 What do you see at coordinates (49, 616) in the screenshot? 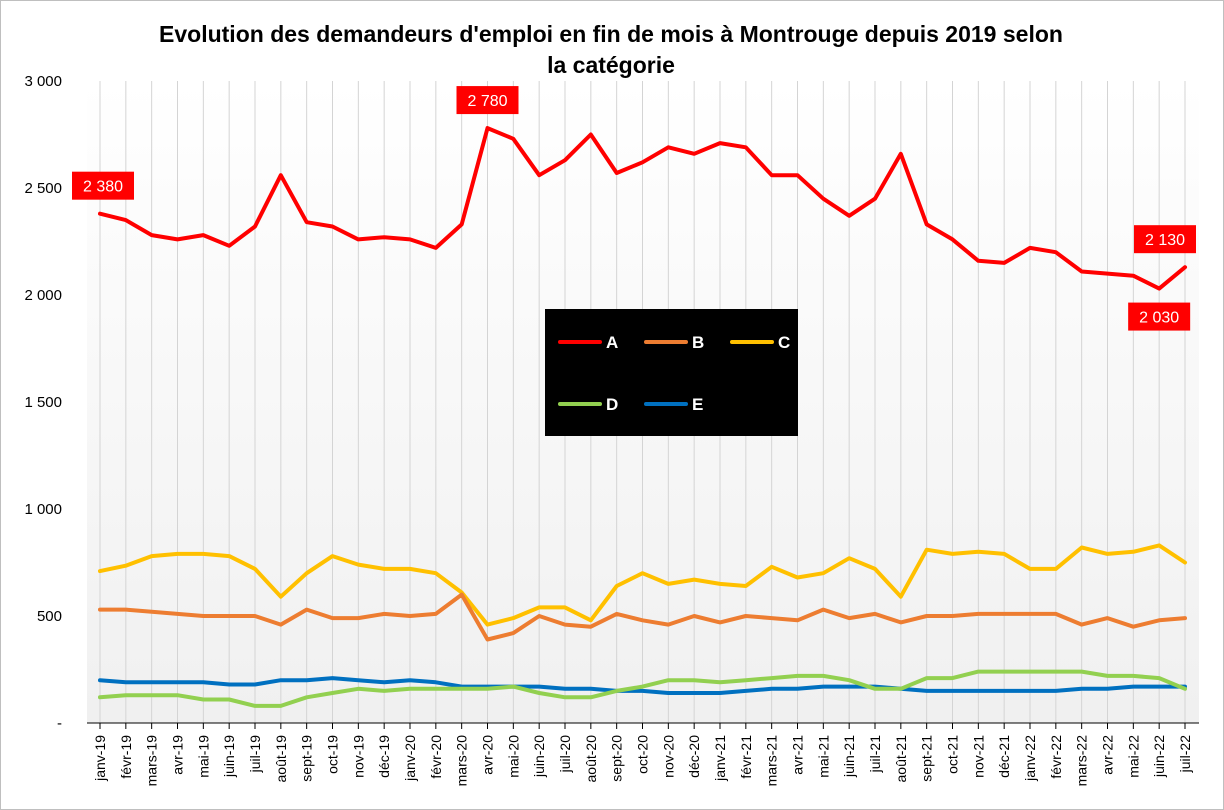
I see `y-tick-label: 500` at bounding box center [49, 616].